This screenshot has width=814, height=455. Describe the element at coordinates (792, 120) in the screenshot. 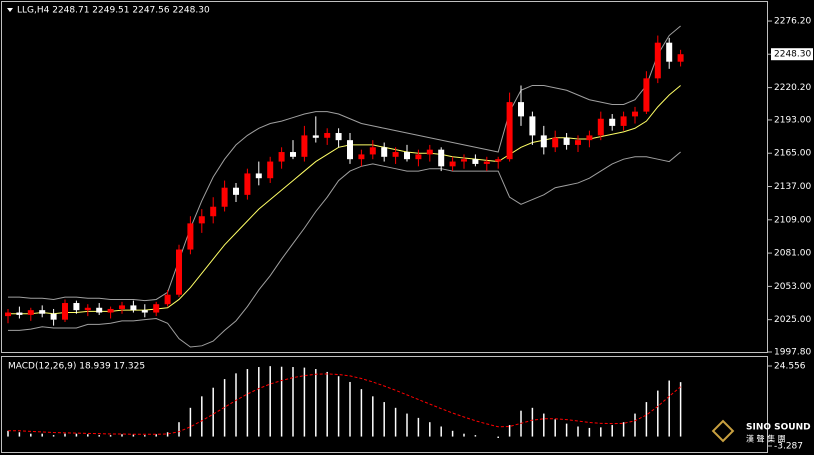

I see `y-tick-label: 2193.00` at that location.